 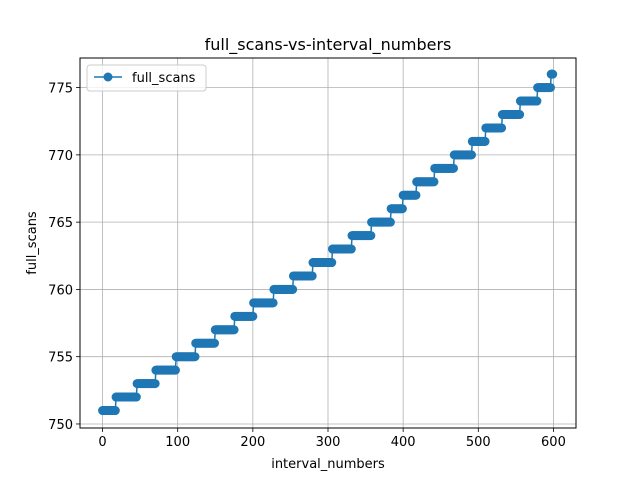 I want to click on x-tick-label: 200, so click(x=252, y=442).